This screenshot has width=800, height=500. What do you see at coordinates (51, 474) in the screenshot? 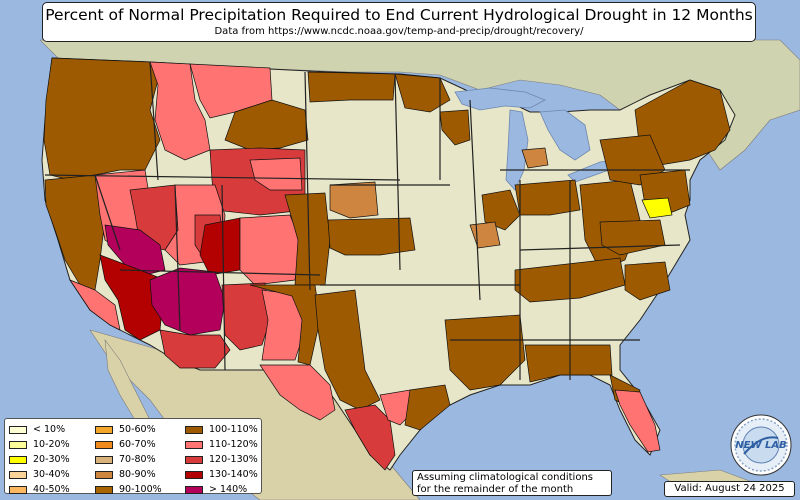
I see `legend-label: 30-40%` at bounding box center [51, 474].